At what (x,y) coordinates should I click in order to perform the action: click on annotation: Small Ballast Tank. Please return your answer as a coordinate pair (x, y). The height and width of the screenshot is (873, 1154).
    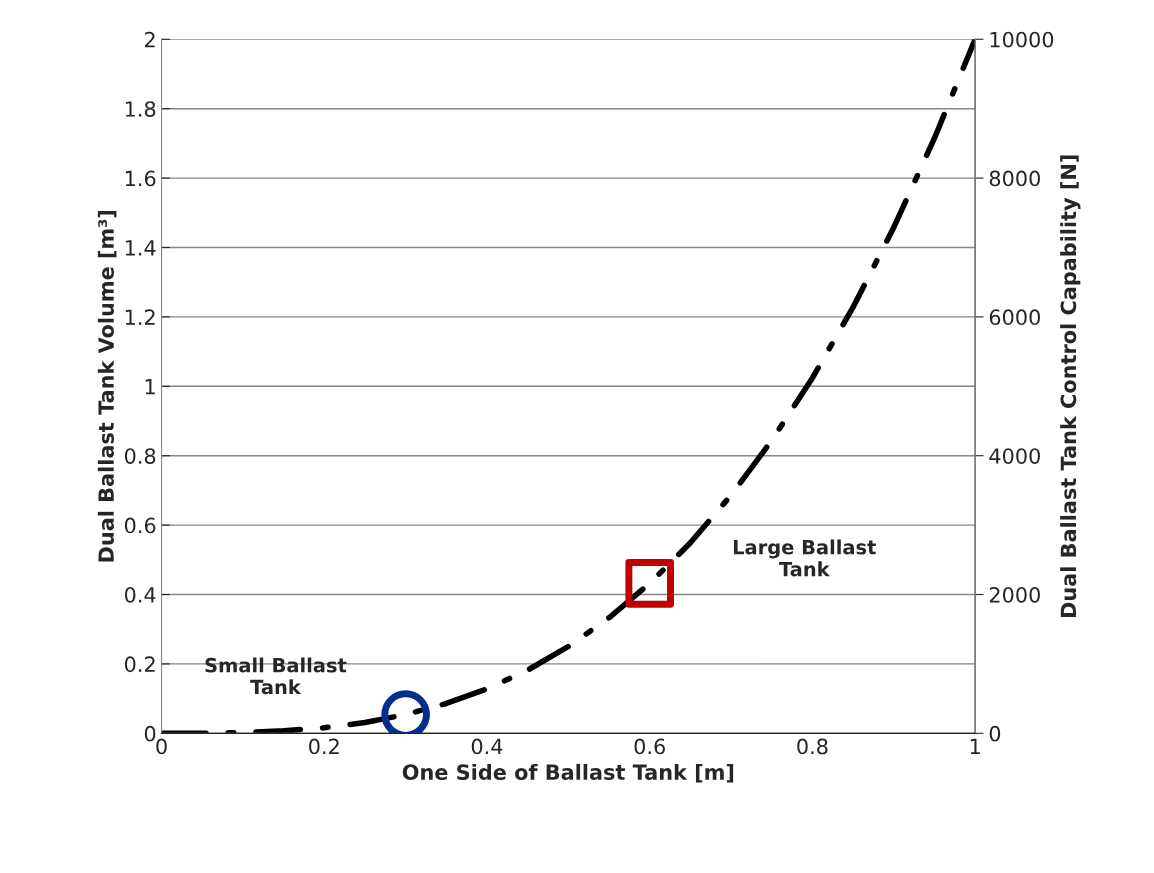
    Looking at the image, I should click on (276, 676).